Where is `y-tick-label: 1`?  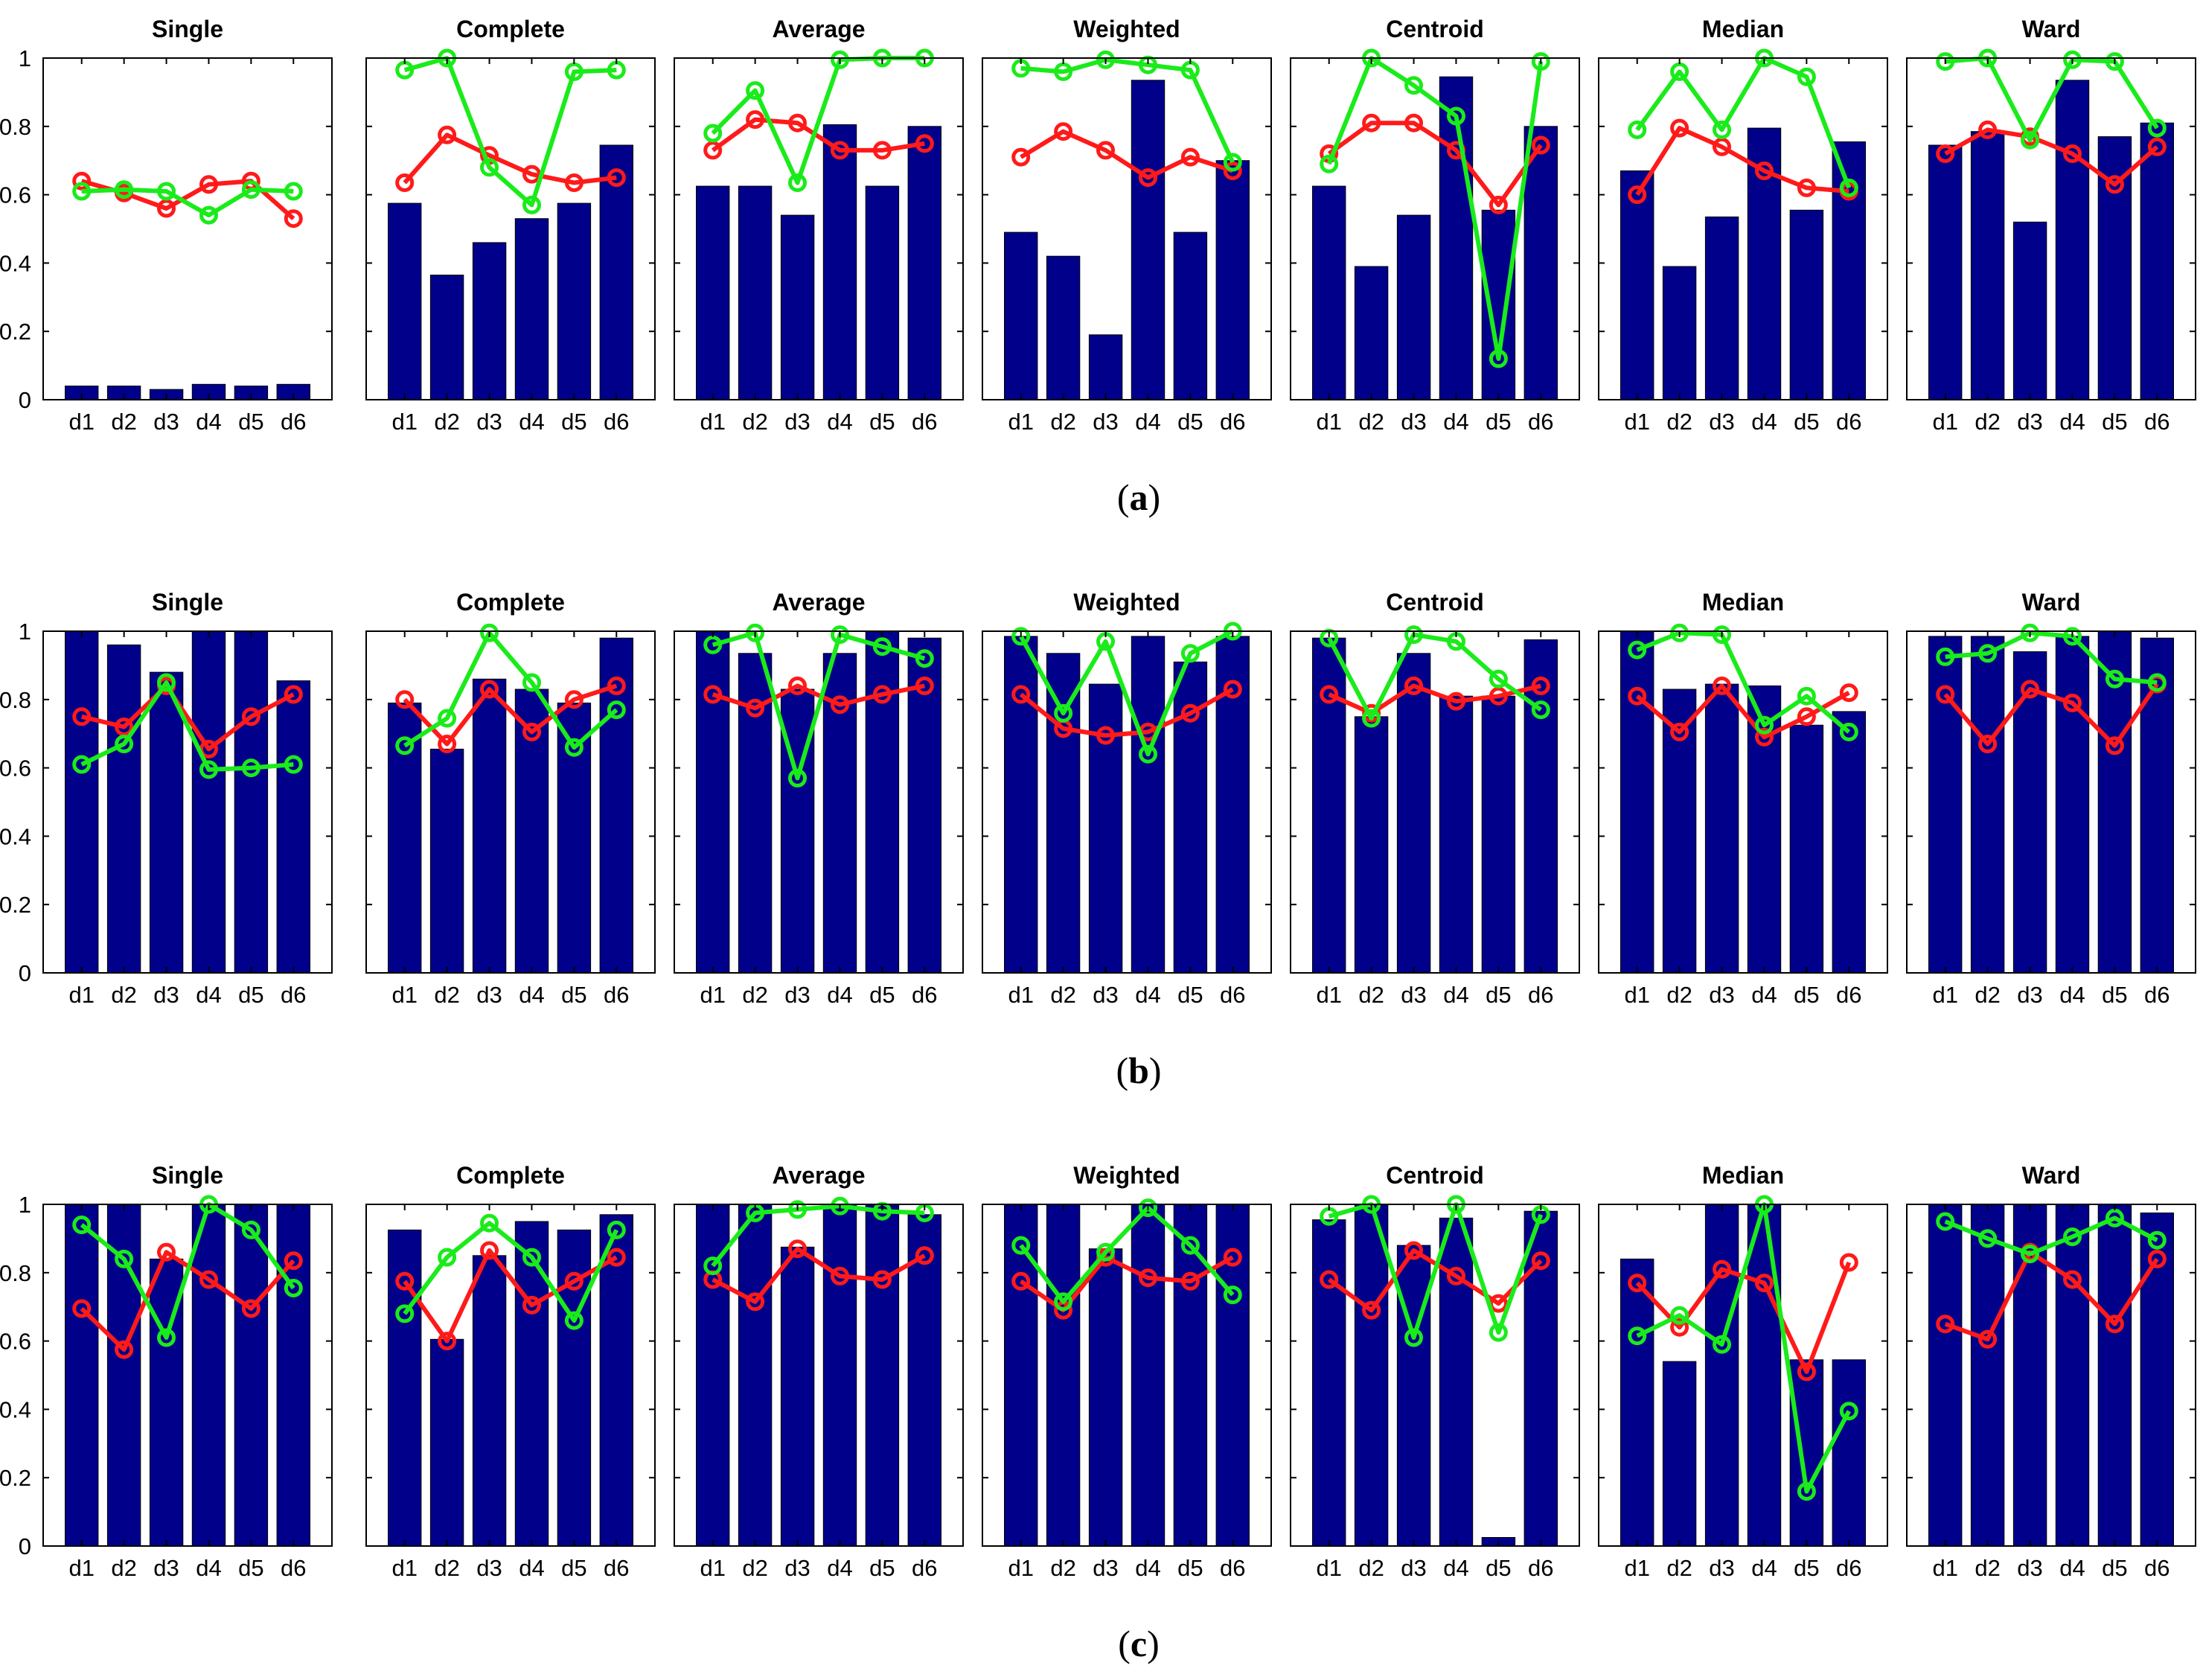
y-tick-label: 1 is located at coordinates (25, 58).